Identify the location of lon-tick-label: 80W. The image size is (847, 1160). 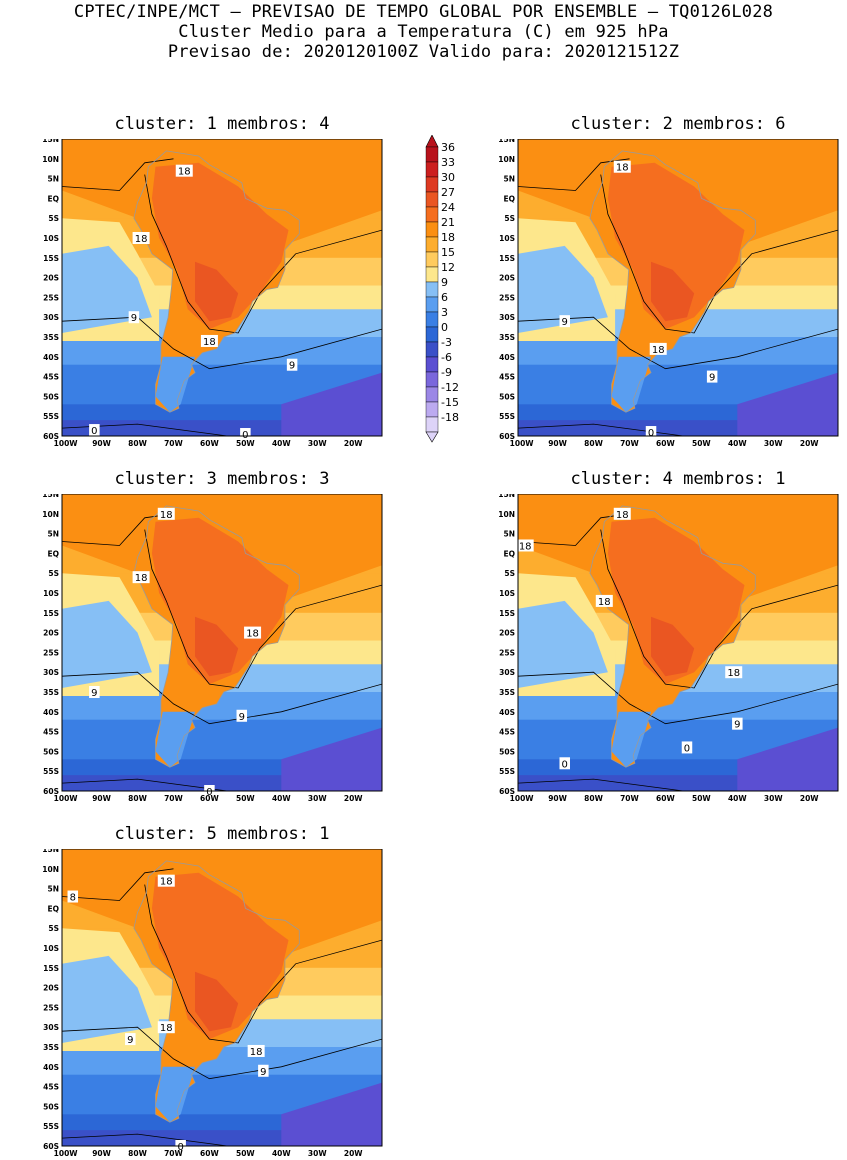
(137, 443).